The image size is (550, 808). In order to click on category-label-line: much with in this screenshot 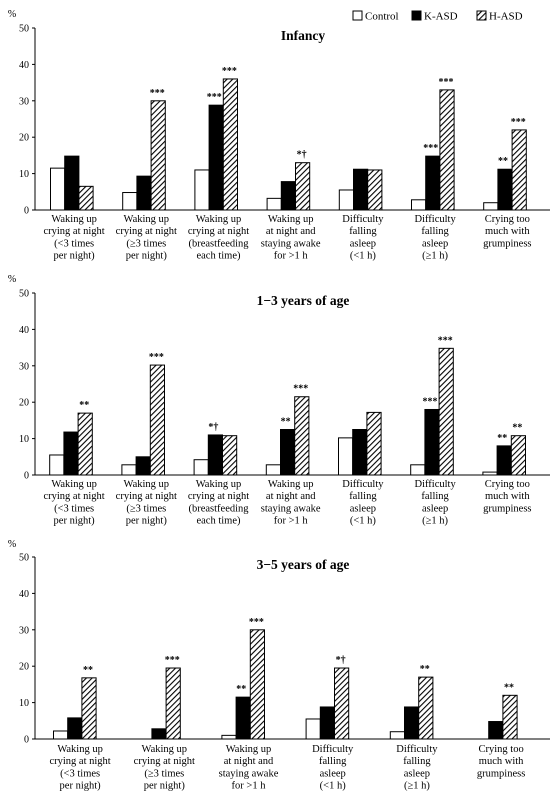, I will do `click(507, 496)`.